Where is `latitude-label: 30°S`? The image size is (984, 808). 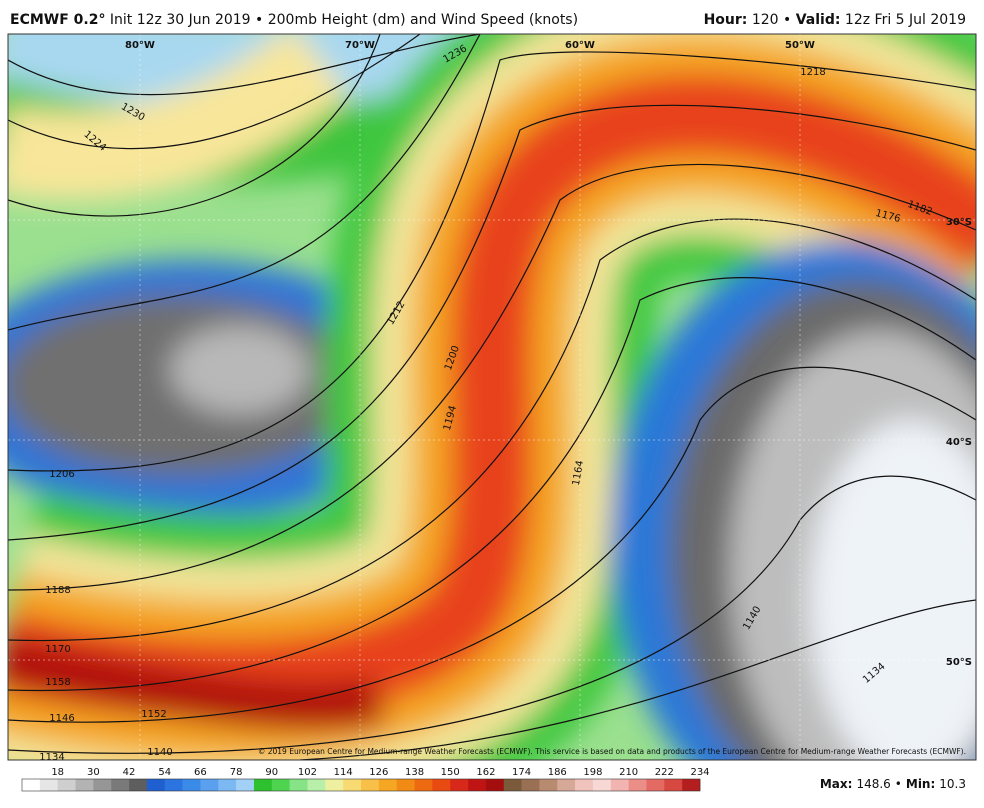 latitude-label: 30°S is located at coordinates (959, 222).